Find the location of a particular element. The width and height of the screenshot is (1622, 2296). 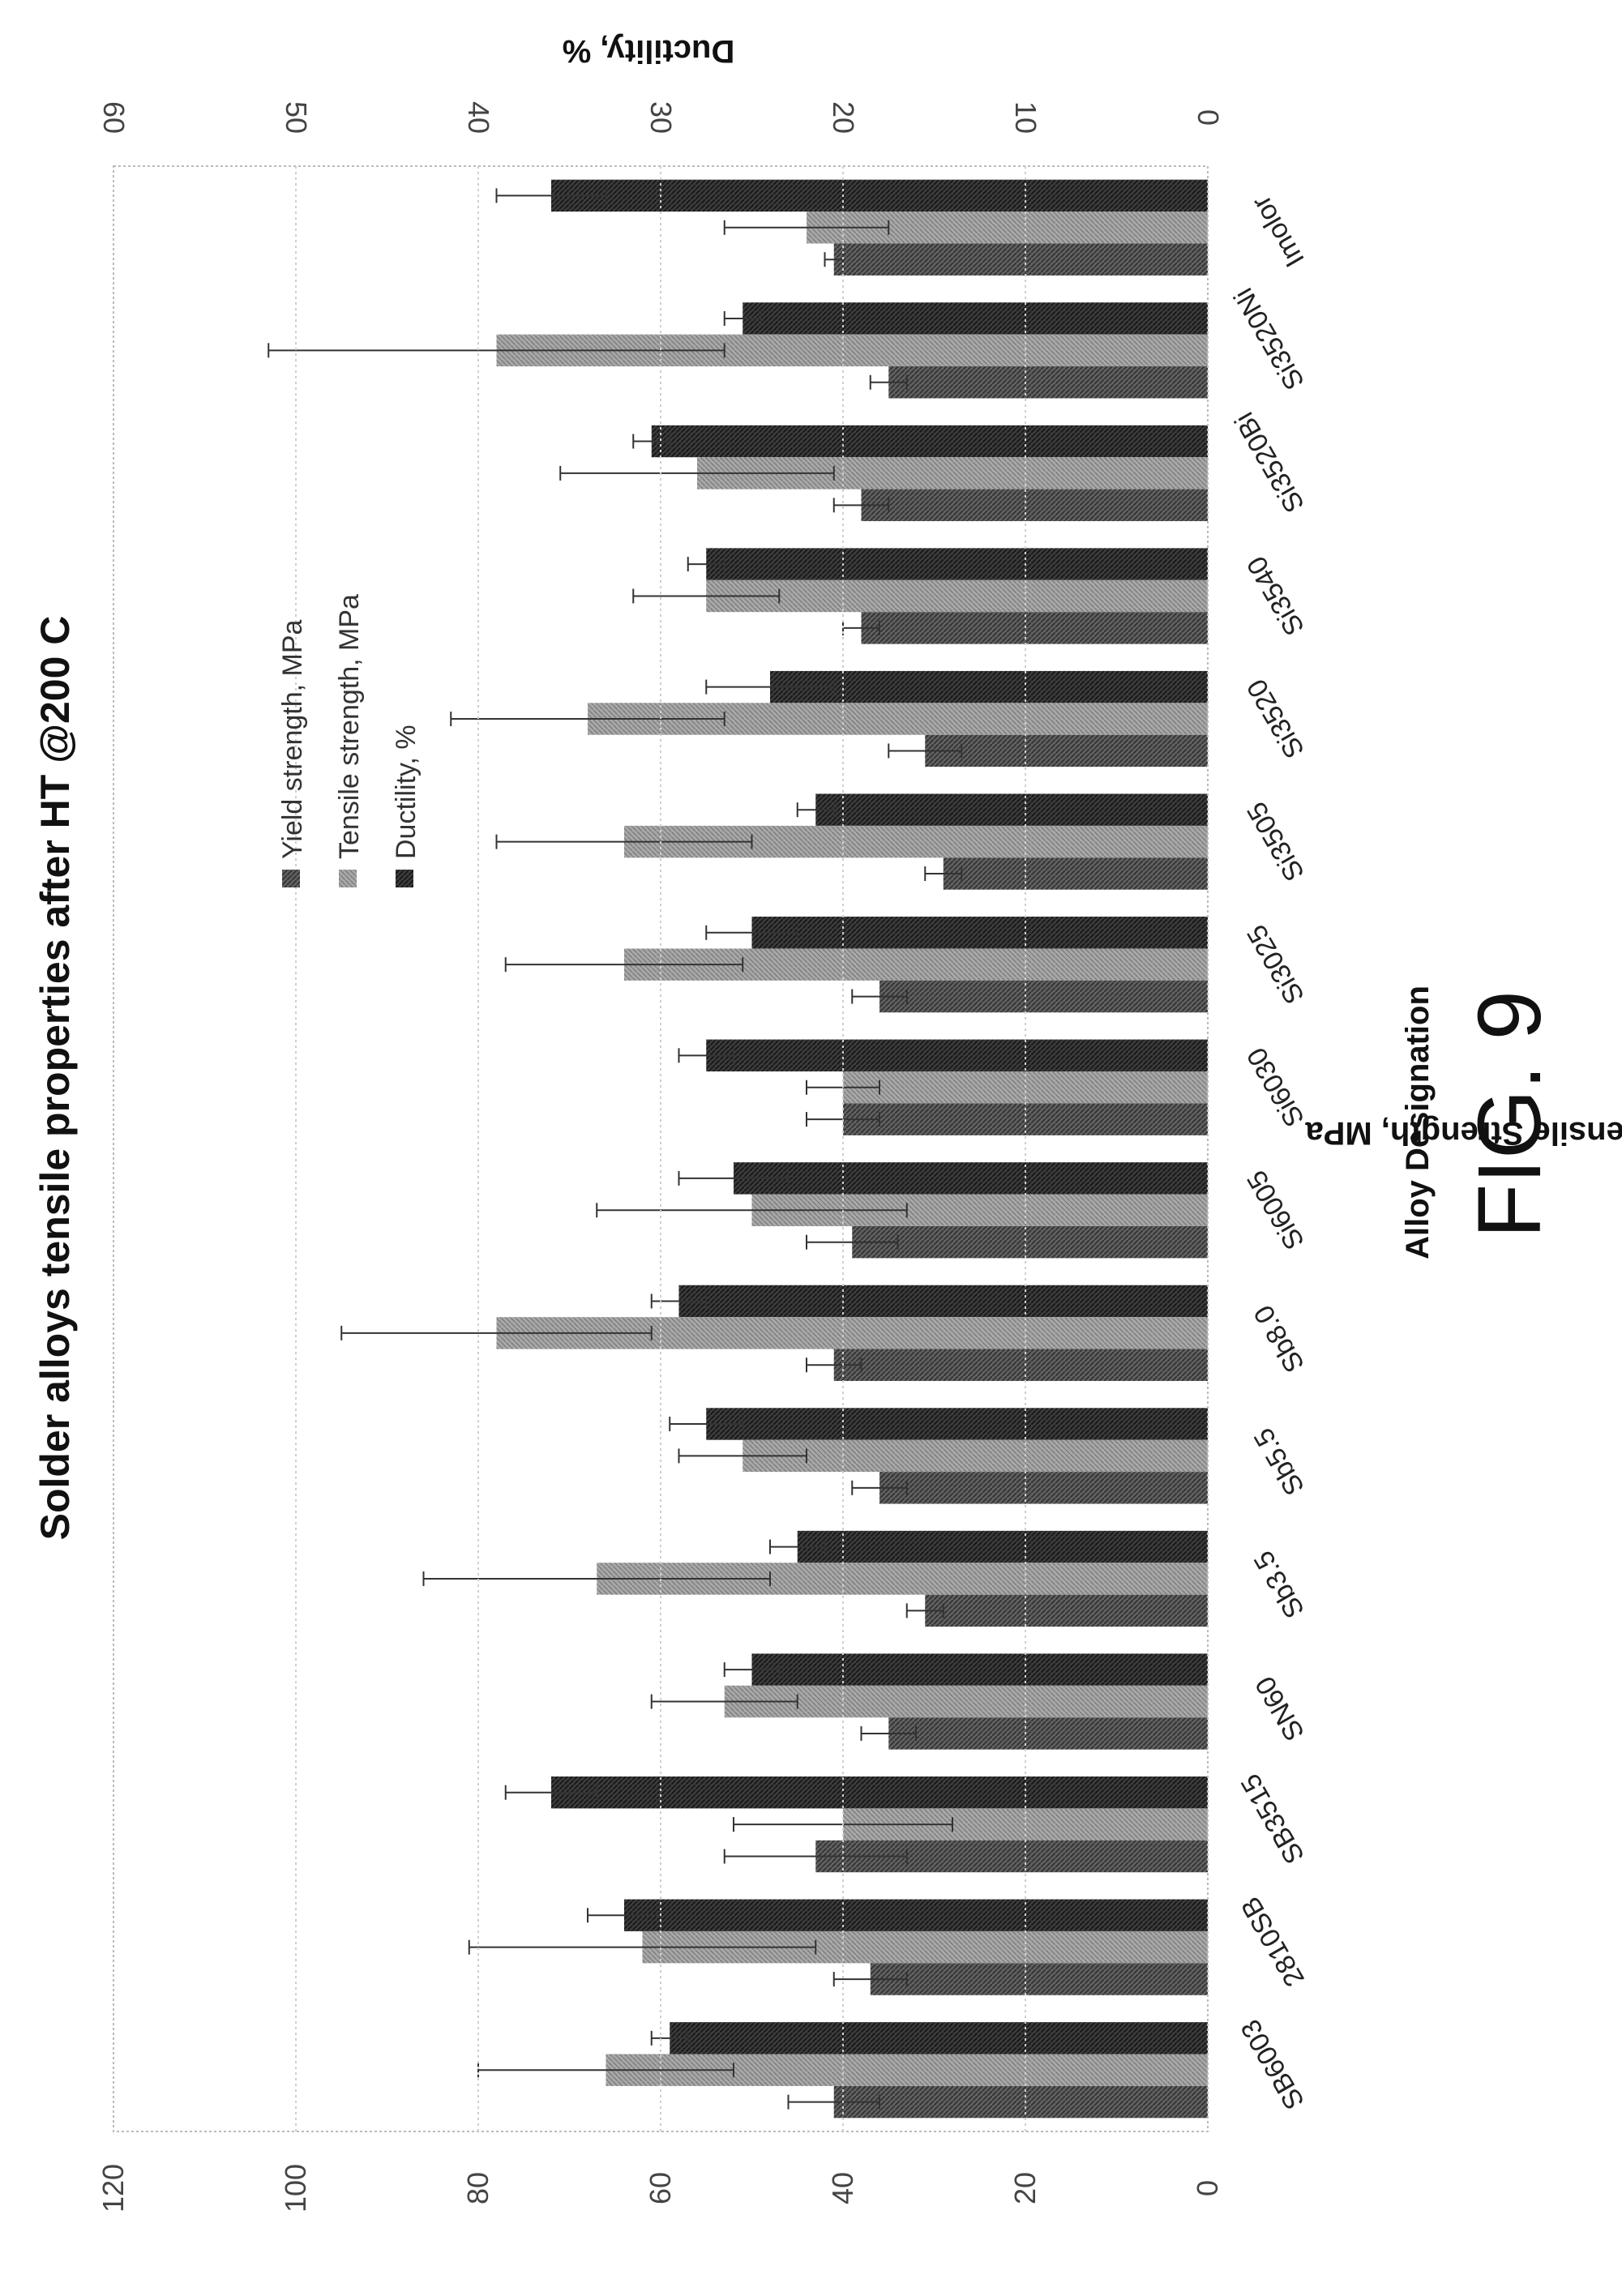

y-tick-label-left: 60 is located at coordinates (660, 2188).